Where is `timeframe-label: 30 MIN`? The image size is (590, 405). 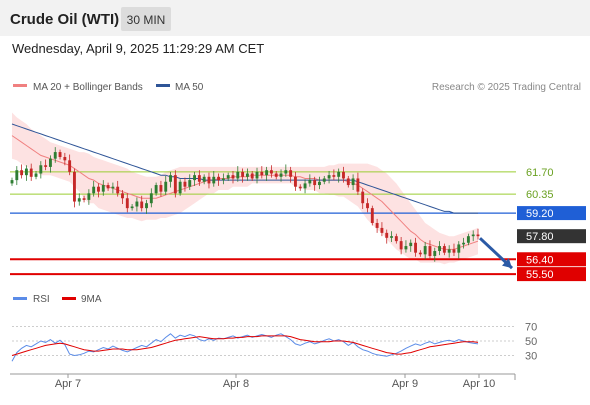
timeframe-label: 30 MIN is located at coordinates (146, 20).